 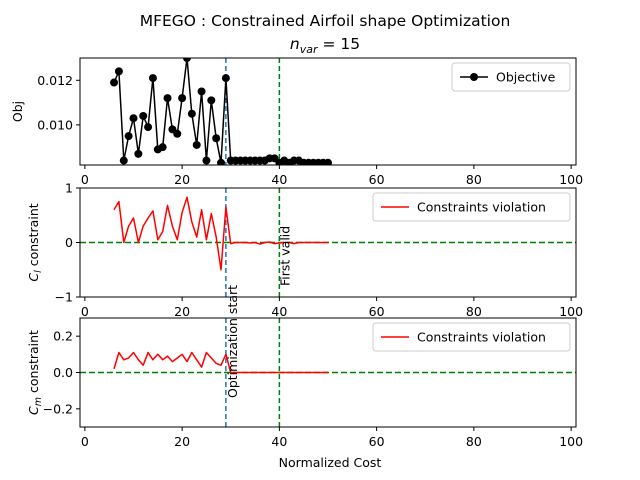 I want to click on plot-area, so click(x=221, y=111).